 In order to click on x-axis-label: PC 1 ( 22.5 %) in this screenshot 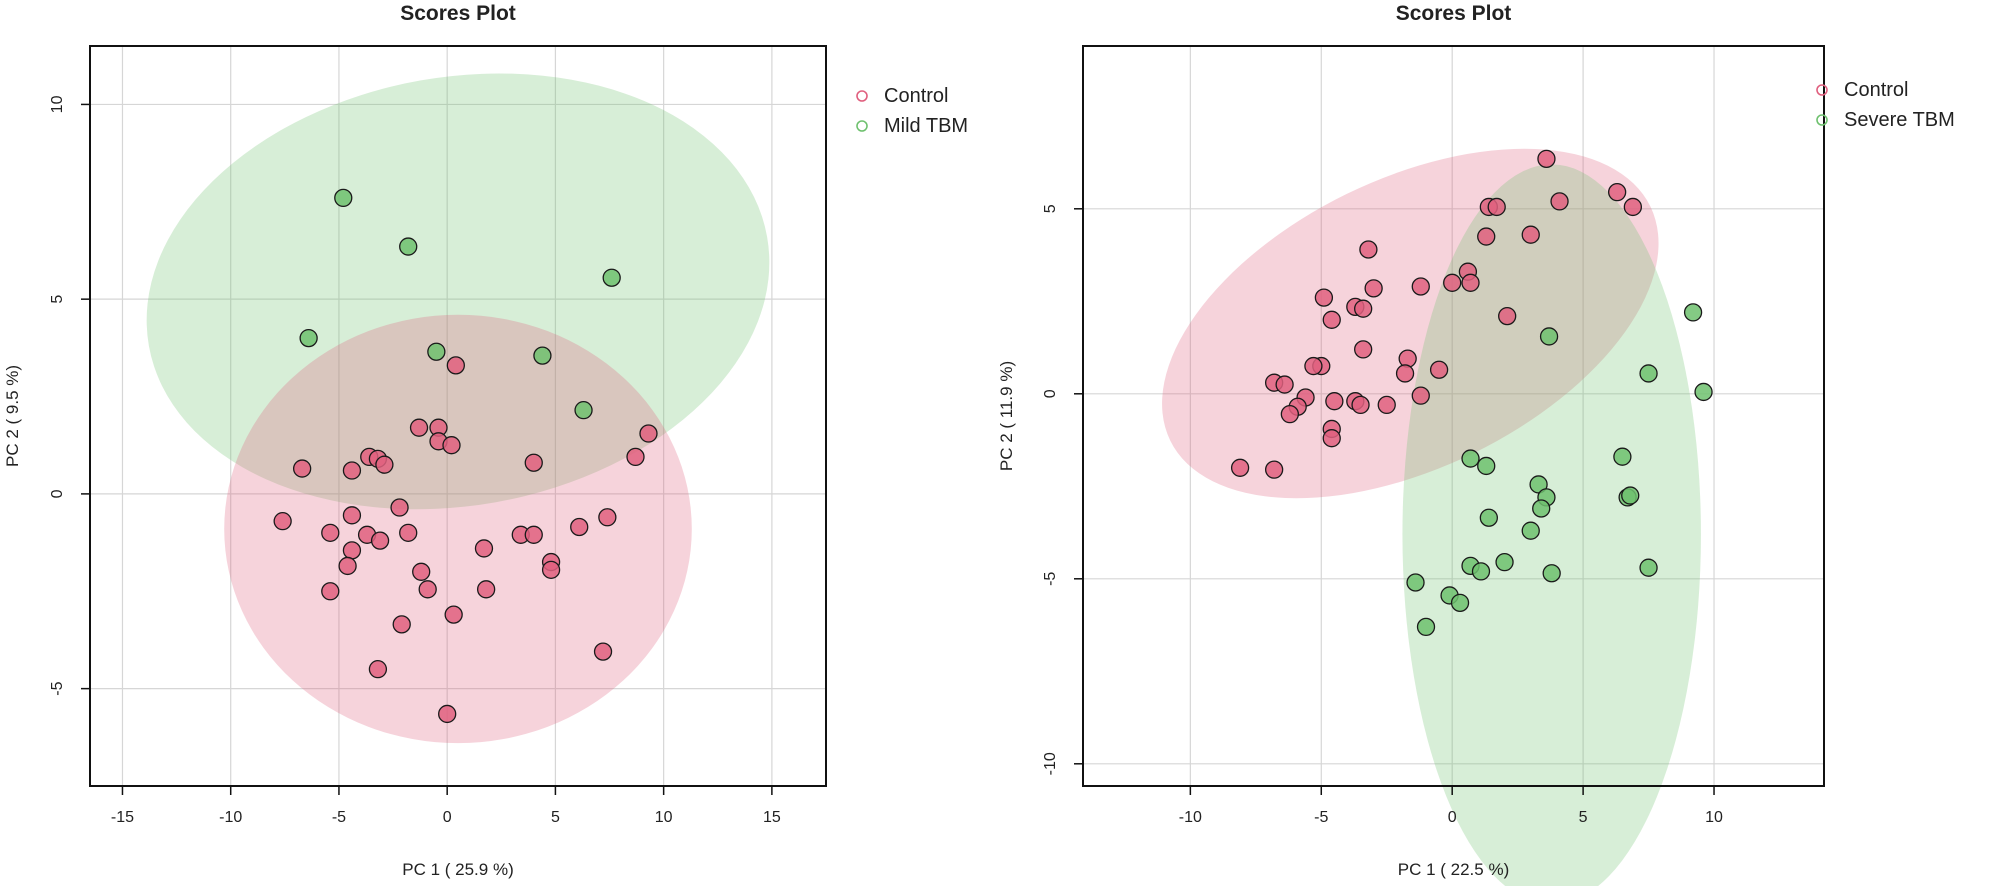, I will do `click(1454, 869)`.